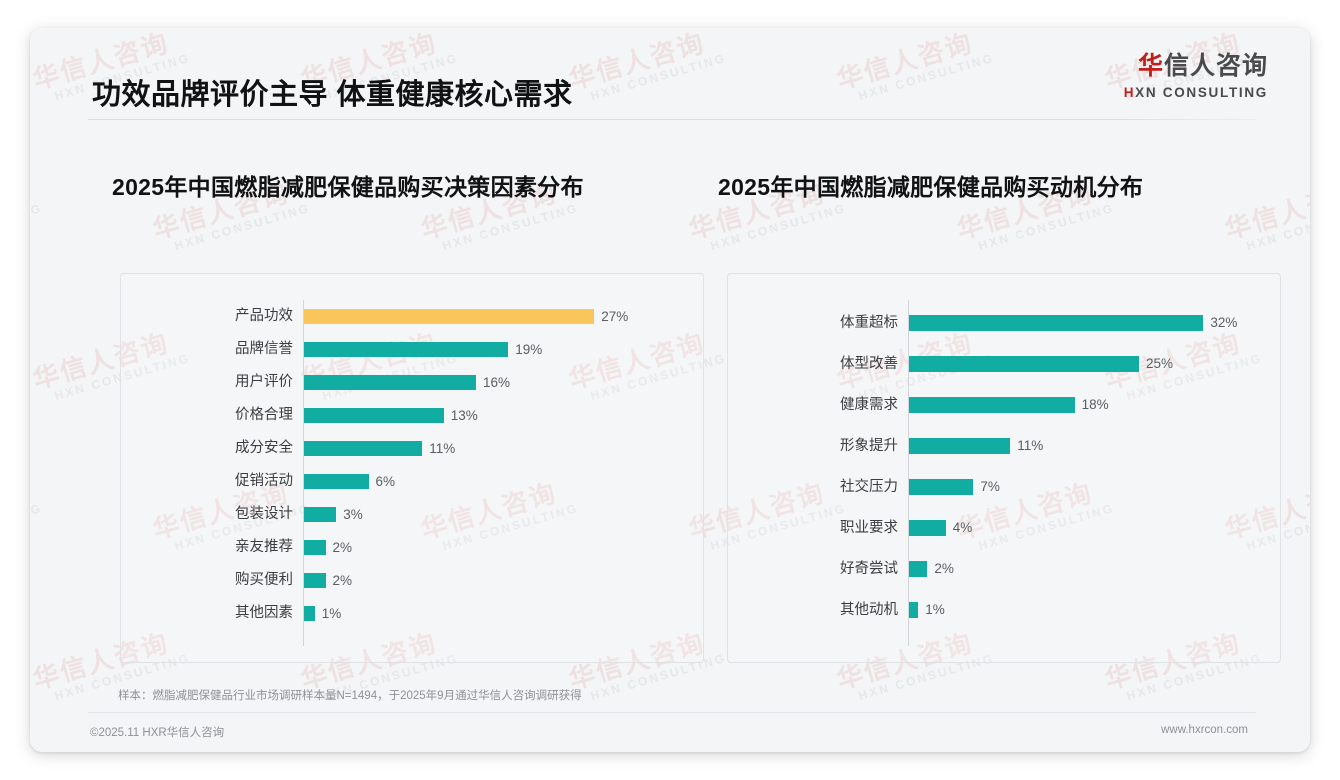  I want to click on bar-category-label: 产品功效, so click(264, 316).